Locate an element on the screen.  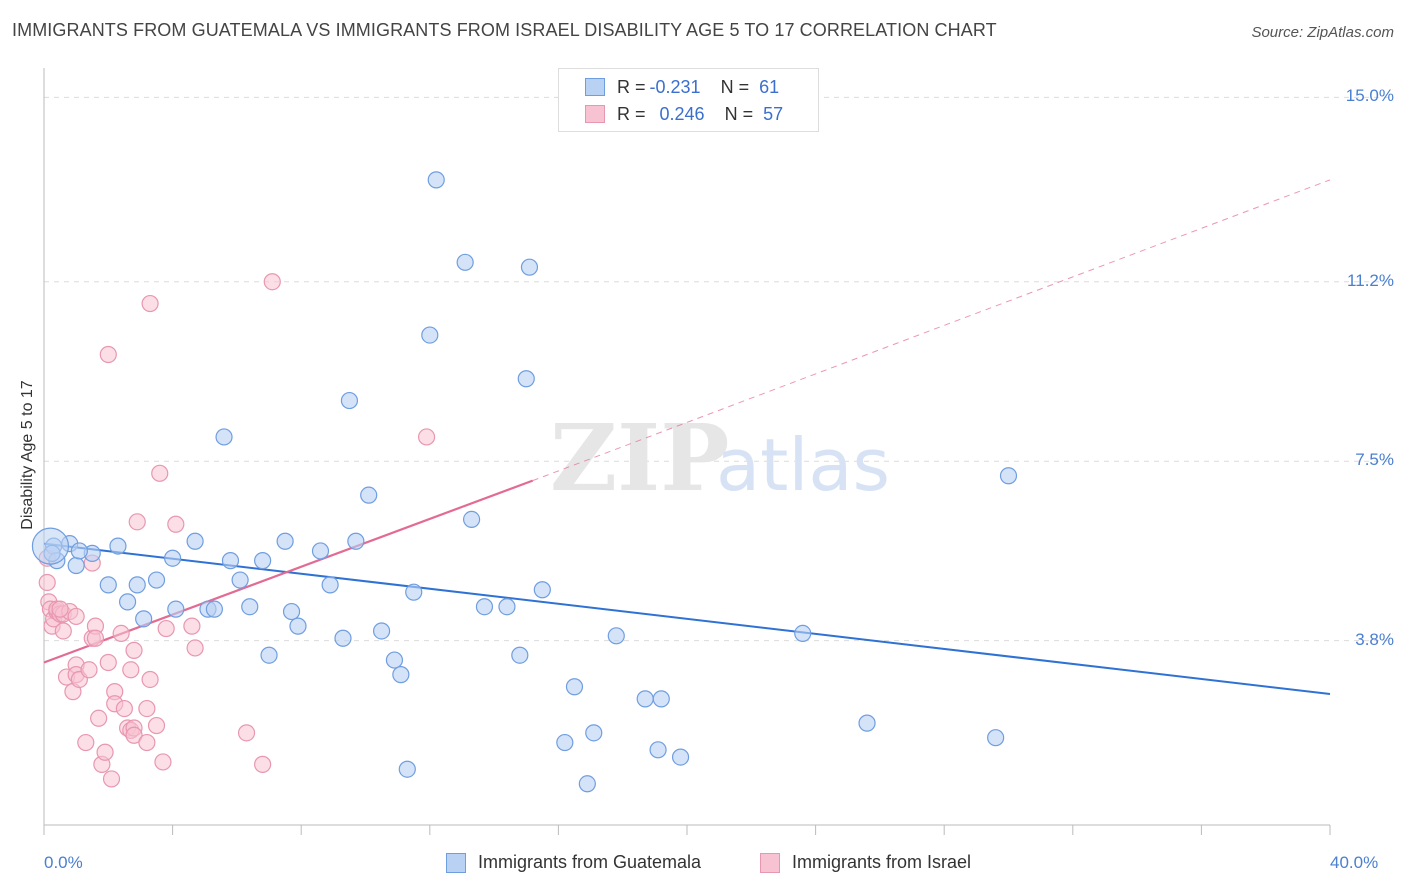
guatemala-point-large is located at coordinates (50, 546).